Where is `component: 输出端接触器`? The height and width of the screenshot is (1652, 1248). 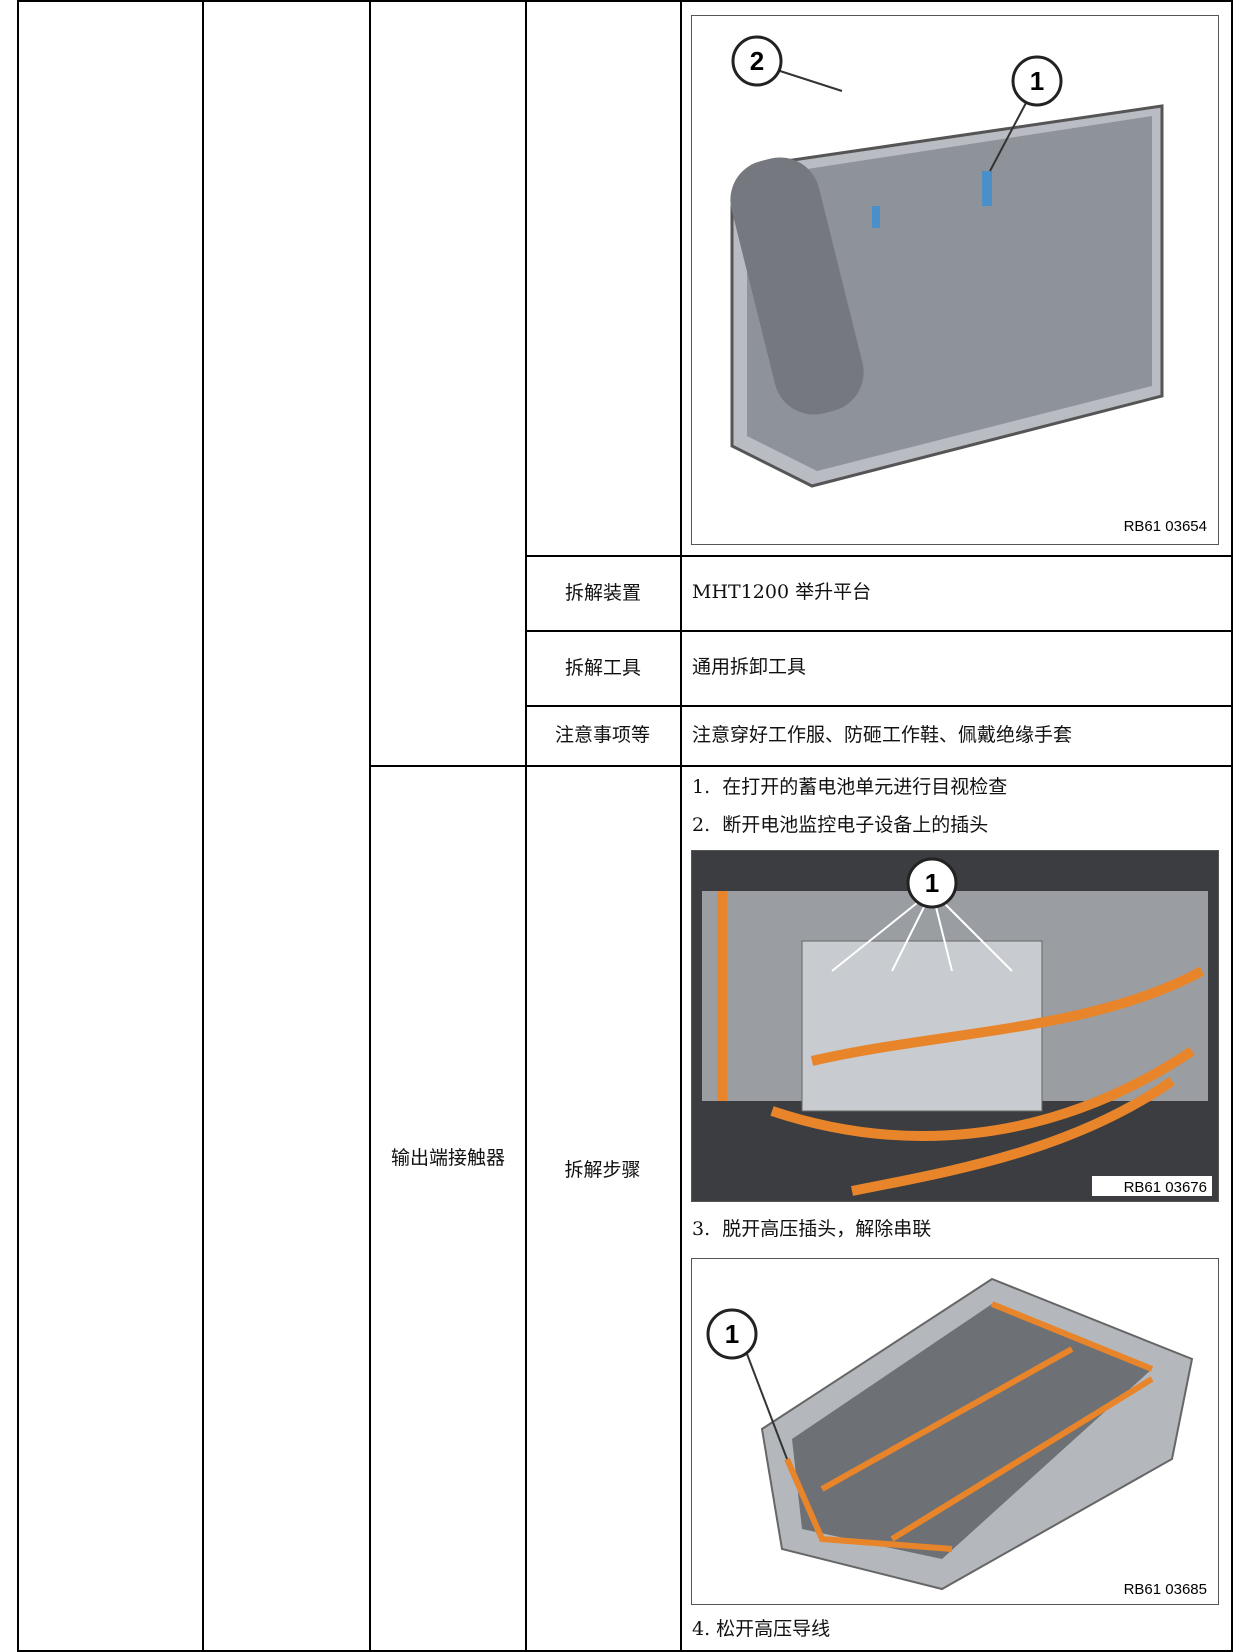
component: 输出端接触器 is located at coordinates (447, 1158).